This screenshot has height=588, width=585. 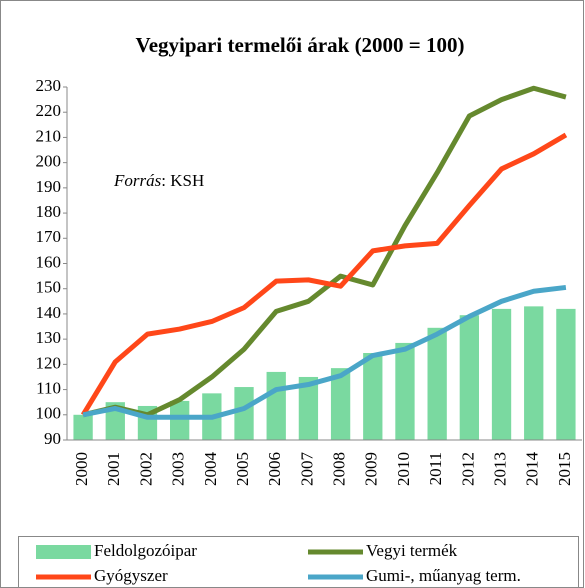 What do you see at coordinates (443, 575) in the screenshot?
I see `legend-label: Gumi-, műanyag term.` at bounding box center [443, 575].